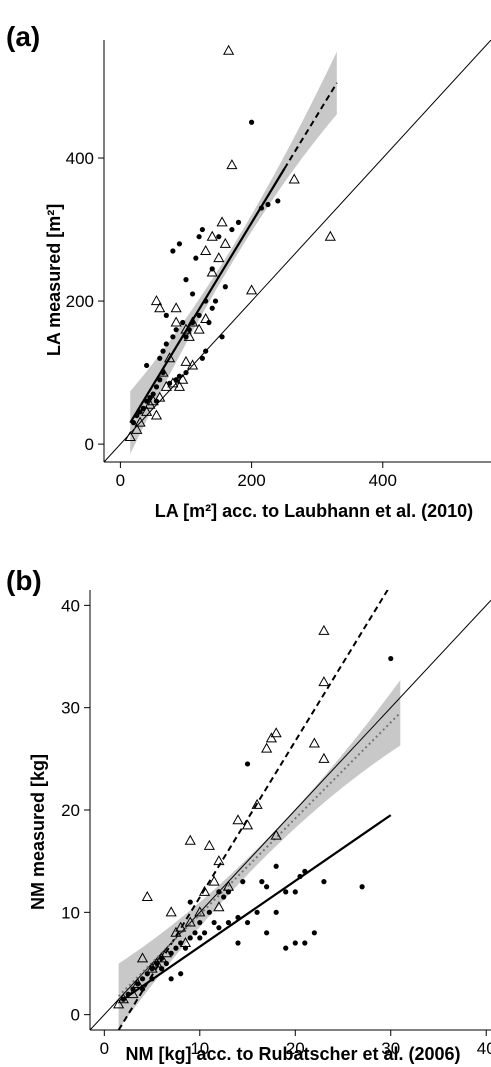 This screenshot has width=491, height=1067. I want to click on y-tick-label: 200, so click(80, 301).